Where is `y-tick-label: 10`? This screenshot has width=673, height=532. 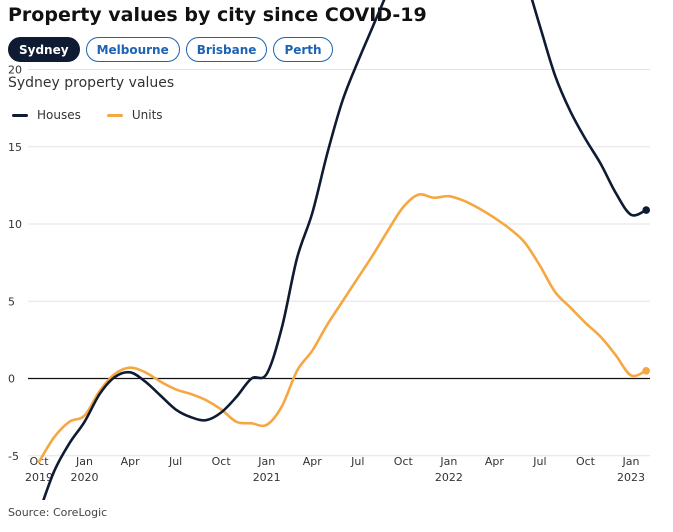
y-tick-label: 10 is located at coordinates (15, 224).